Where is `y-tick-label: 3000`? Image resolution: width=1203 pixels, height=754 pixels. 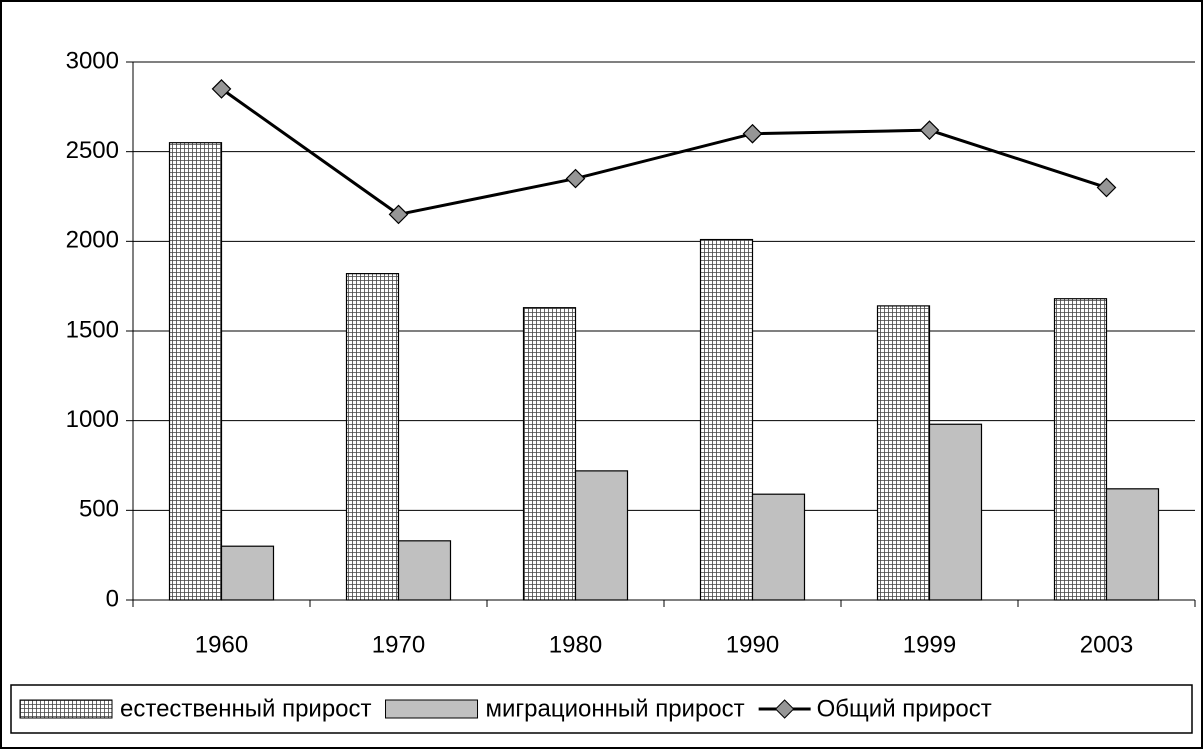
y-tick-label: 3000 is located at coordinates (92, 60).